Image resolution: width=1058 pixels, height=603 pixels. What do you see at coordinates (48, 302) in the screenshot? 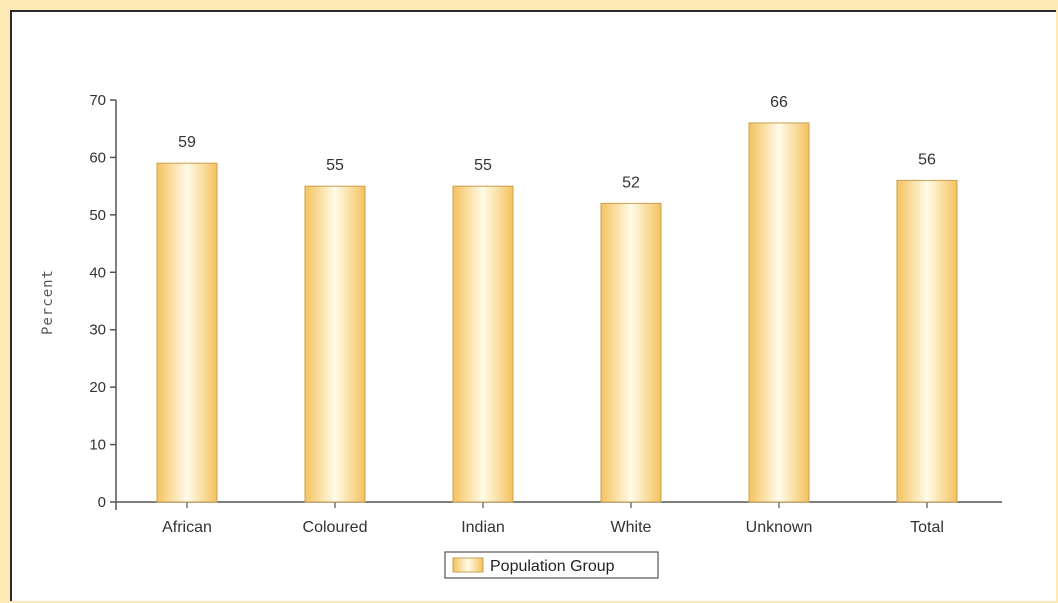
I see `y-axis-label: Percent` at bounding box center [48, 302].